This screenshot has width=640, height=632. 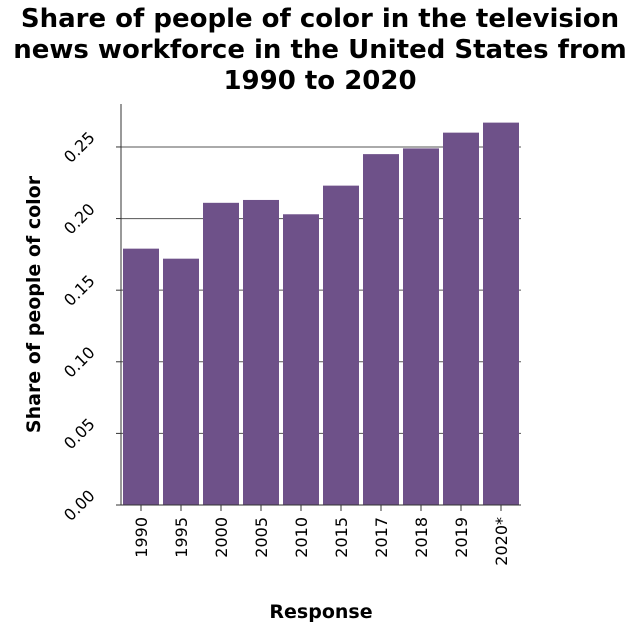 I want to click on bar-2000, so click(x=221, y=353).